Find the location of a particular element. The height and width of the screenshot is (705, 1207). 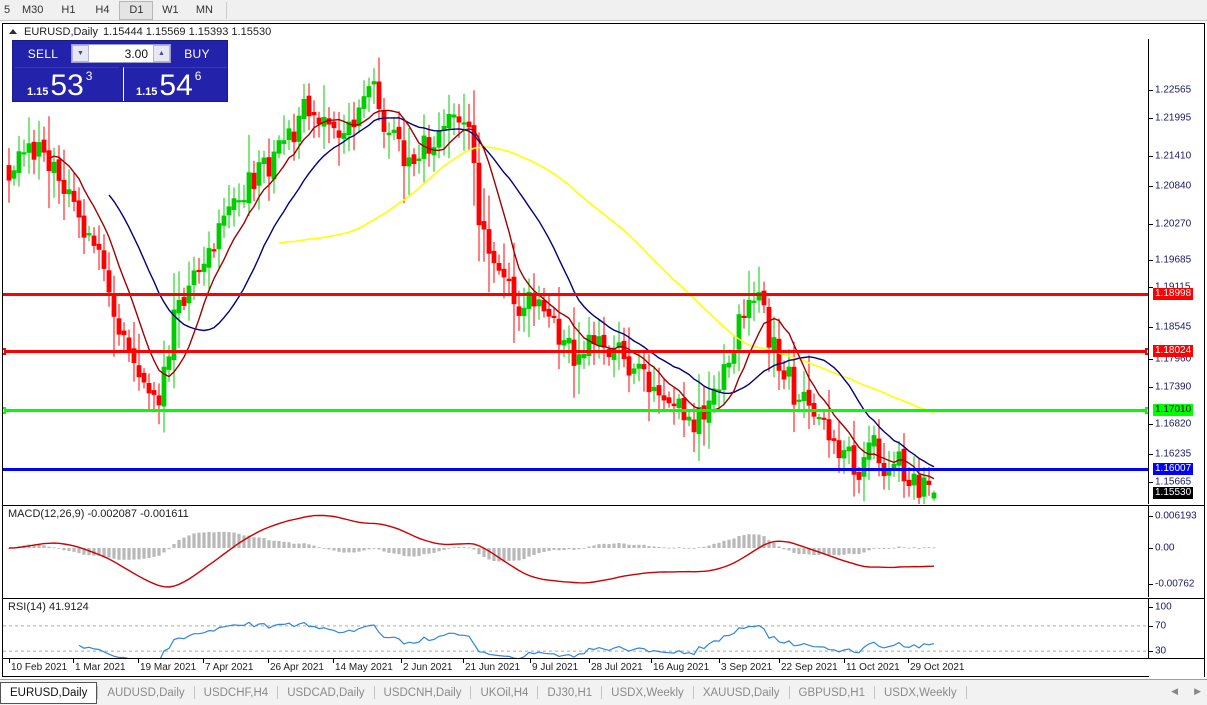

sell-price-main: 53 is located at coordinates (67, 85).